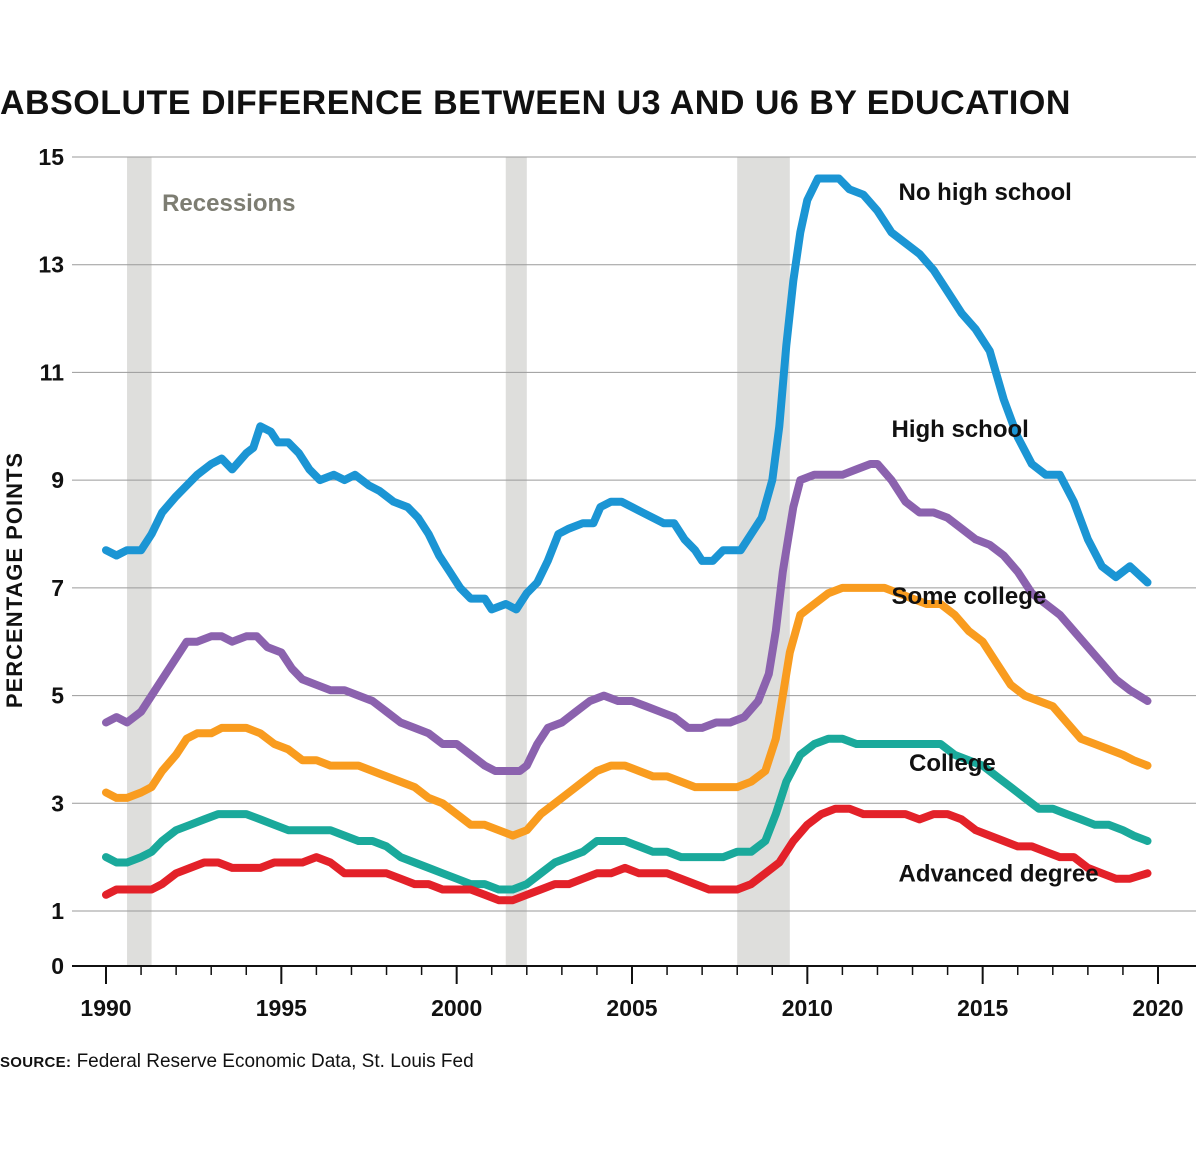 The width and height of the screenshot is (1200, 1164). Describe the element at coordinates (57, 803) in the screenshot. I see `y-tick-label-3: 3` at that location.